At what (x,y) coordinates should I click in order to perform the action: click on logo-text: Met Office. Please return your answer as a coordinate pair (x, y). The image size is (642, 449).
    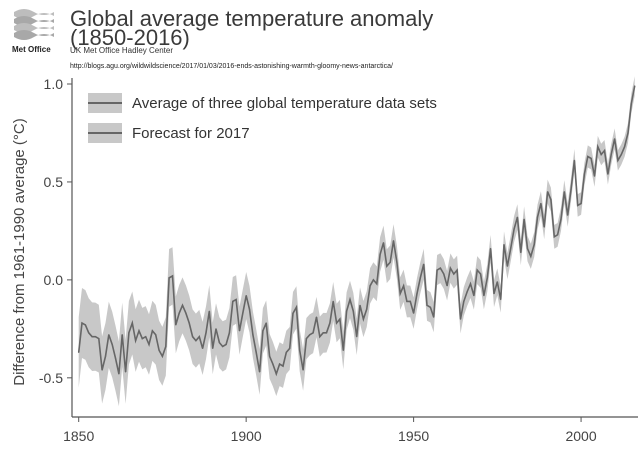
    Looking at the image, I should click on (31, 49).